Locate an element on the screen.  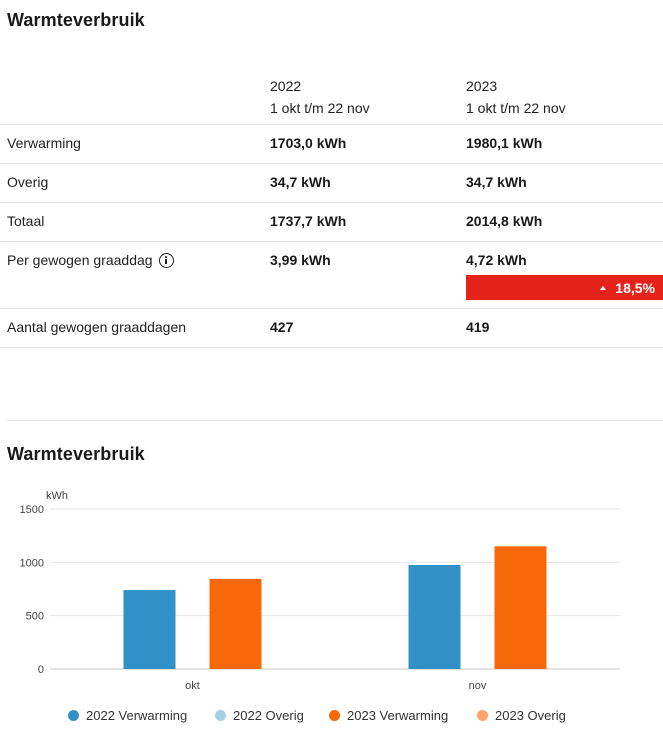
legend-label: 2023 Overig is located at coordinates (530, 715).